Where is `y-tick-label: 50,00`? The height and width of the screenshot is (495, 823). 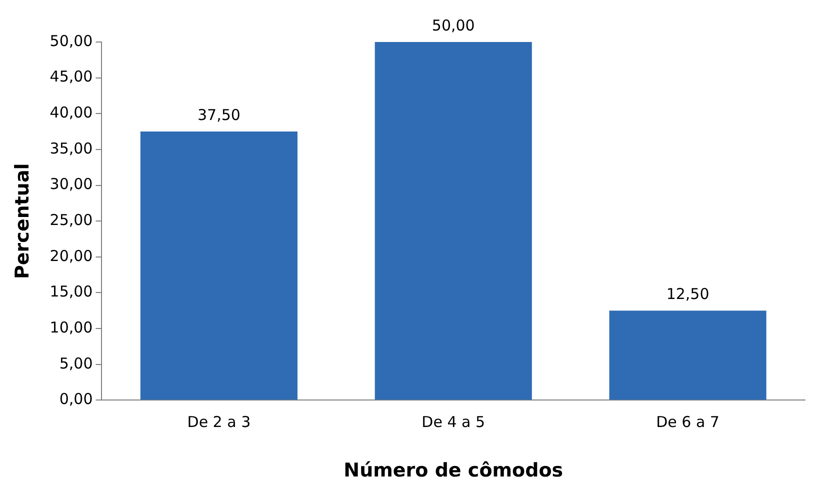 y-tick-label: 50,00 is located at coordinates (71, 41).